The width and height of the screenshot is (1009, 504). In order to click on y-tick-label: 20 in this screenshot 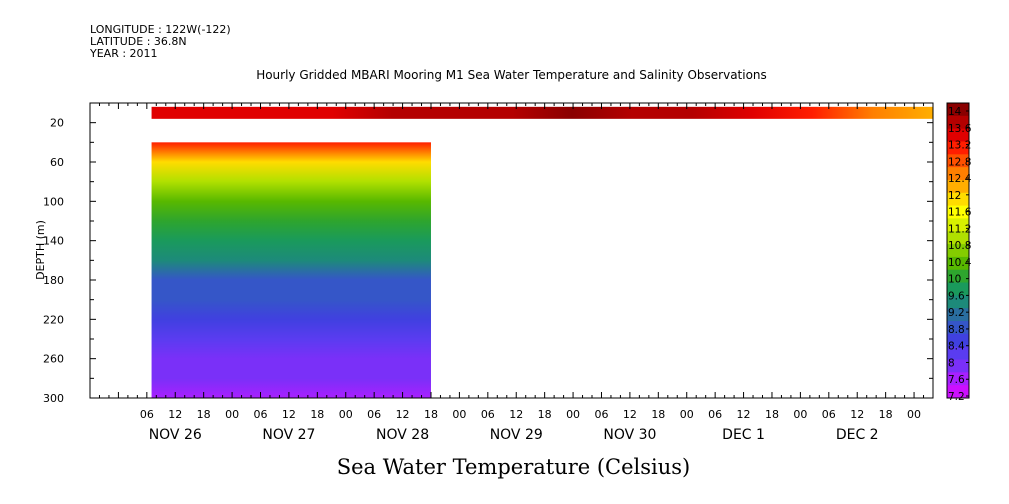, I will do `click(57, 123)`.